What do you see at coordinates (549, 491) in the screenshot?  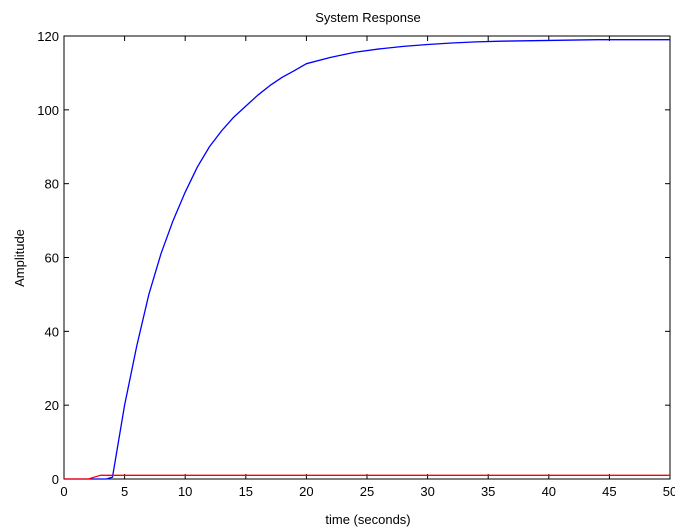 I see `x-tick-label: 40` at bounding box center [549, 491].